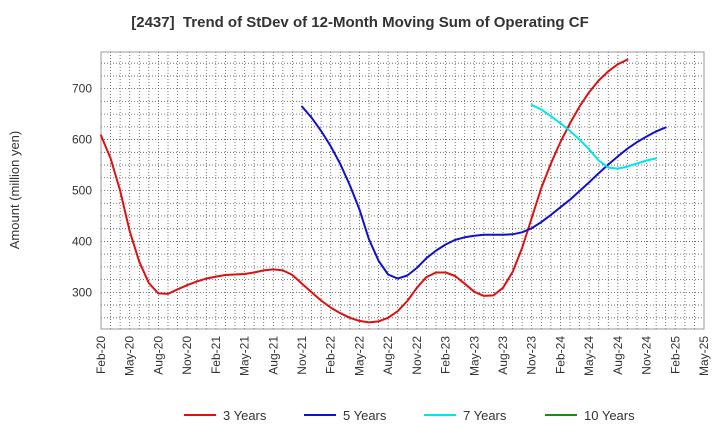 Image resolution: width=720 pixels, height=440 pixels. Describe the element at coordinates (82, 140) in the screenshot. I see `y-tick-label: 600` at that location.